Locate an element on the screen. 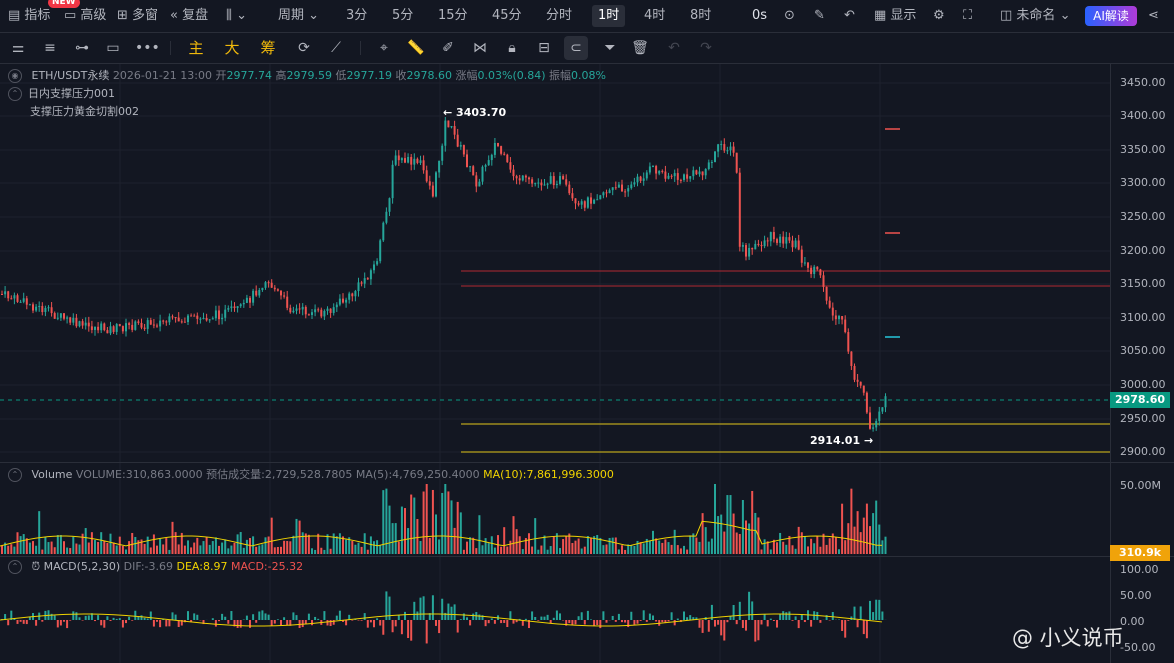 This screenshot has height=663, width=1174. big-order-button: 大 is located at coordinates (232, 48).